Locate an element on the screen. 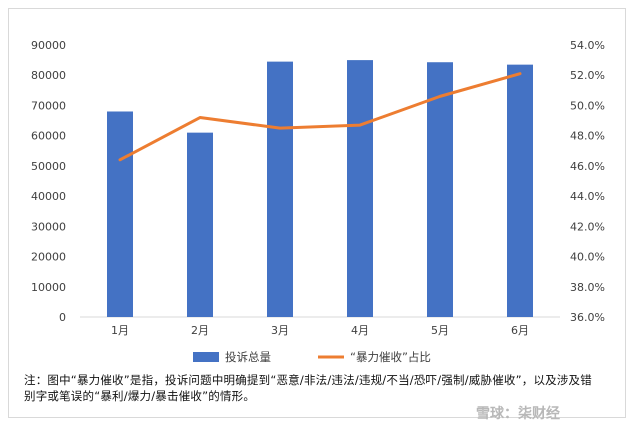  left-tick-label: 90000 is located at coordinates (48, 45).